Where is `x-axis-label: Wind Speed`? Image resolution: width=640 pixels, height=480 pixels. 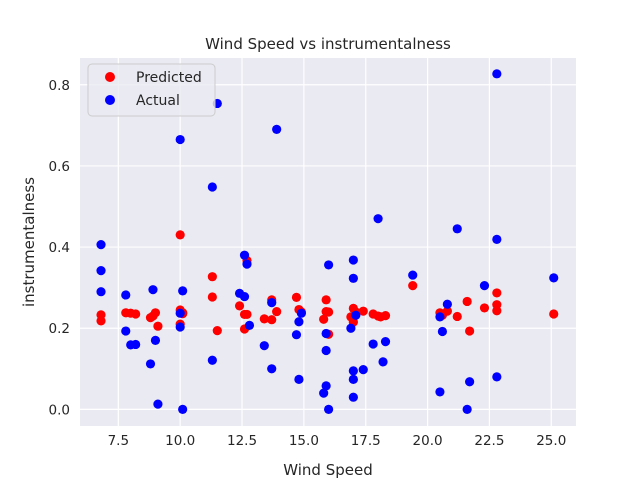
x-axis-label: Wind Speed is located at coordinates (328, 470).